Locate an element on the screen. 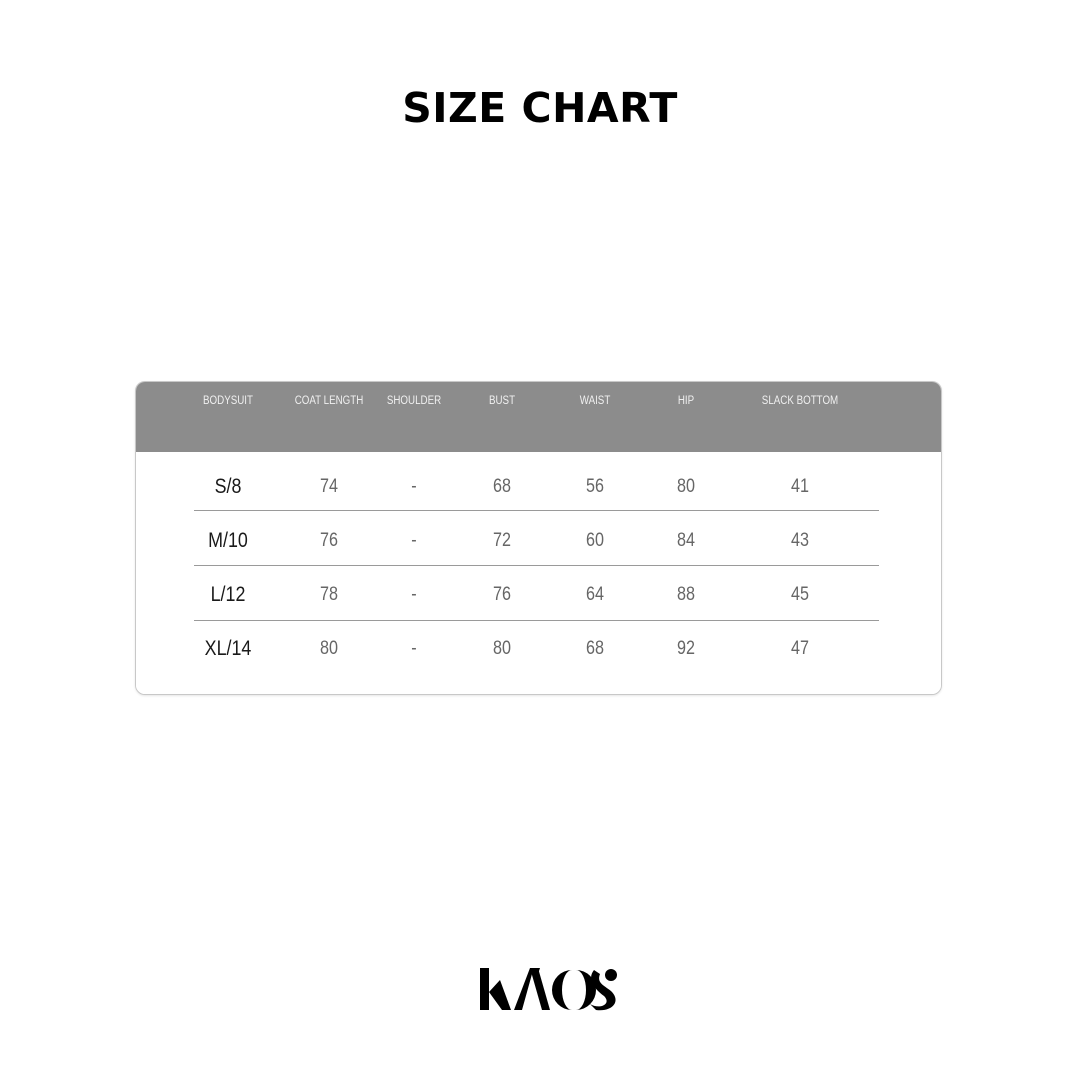 This screenshot has width=1080, height=1080. page-title: SIZE CHART is located at coordinates (540, 108).